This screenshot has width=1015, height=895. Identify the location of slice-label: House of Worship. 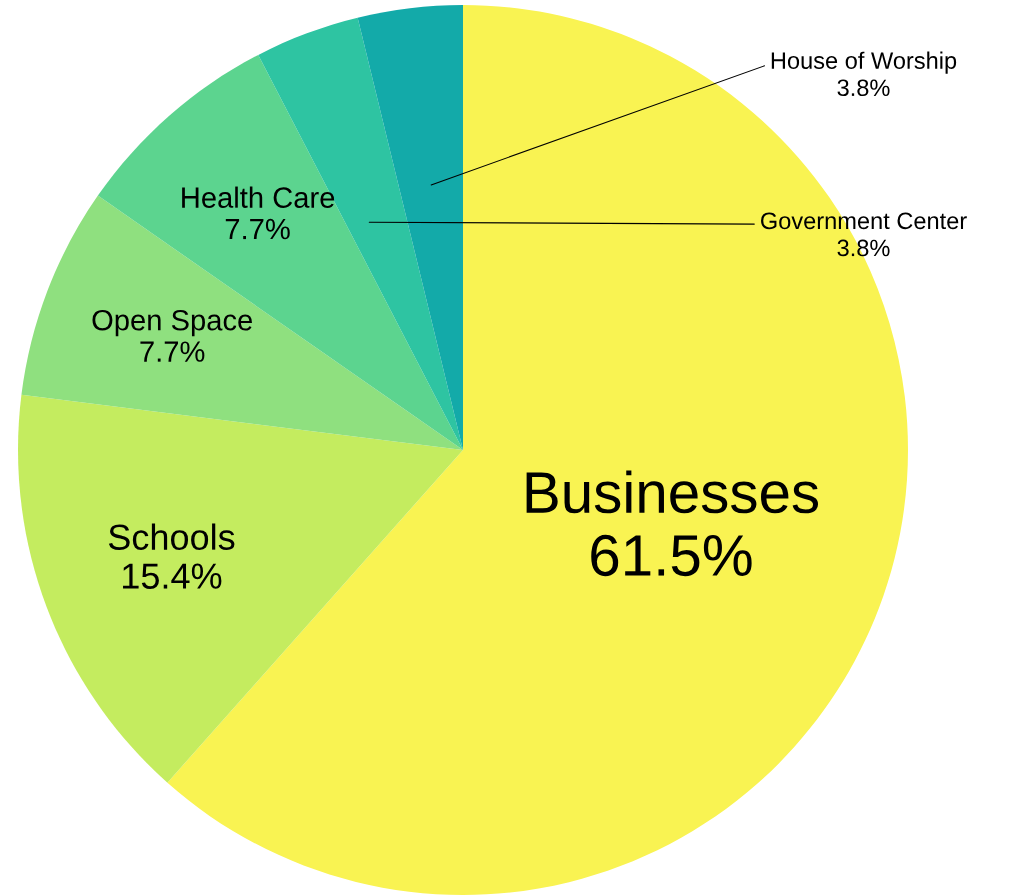
(864, 62).